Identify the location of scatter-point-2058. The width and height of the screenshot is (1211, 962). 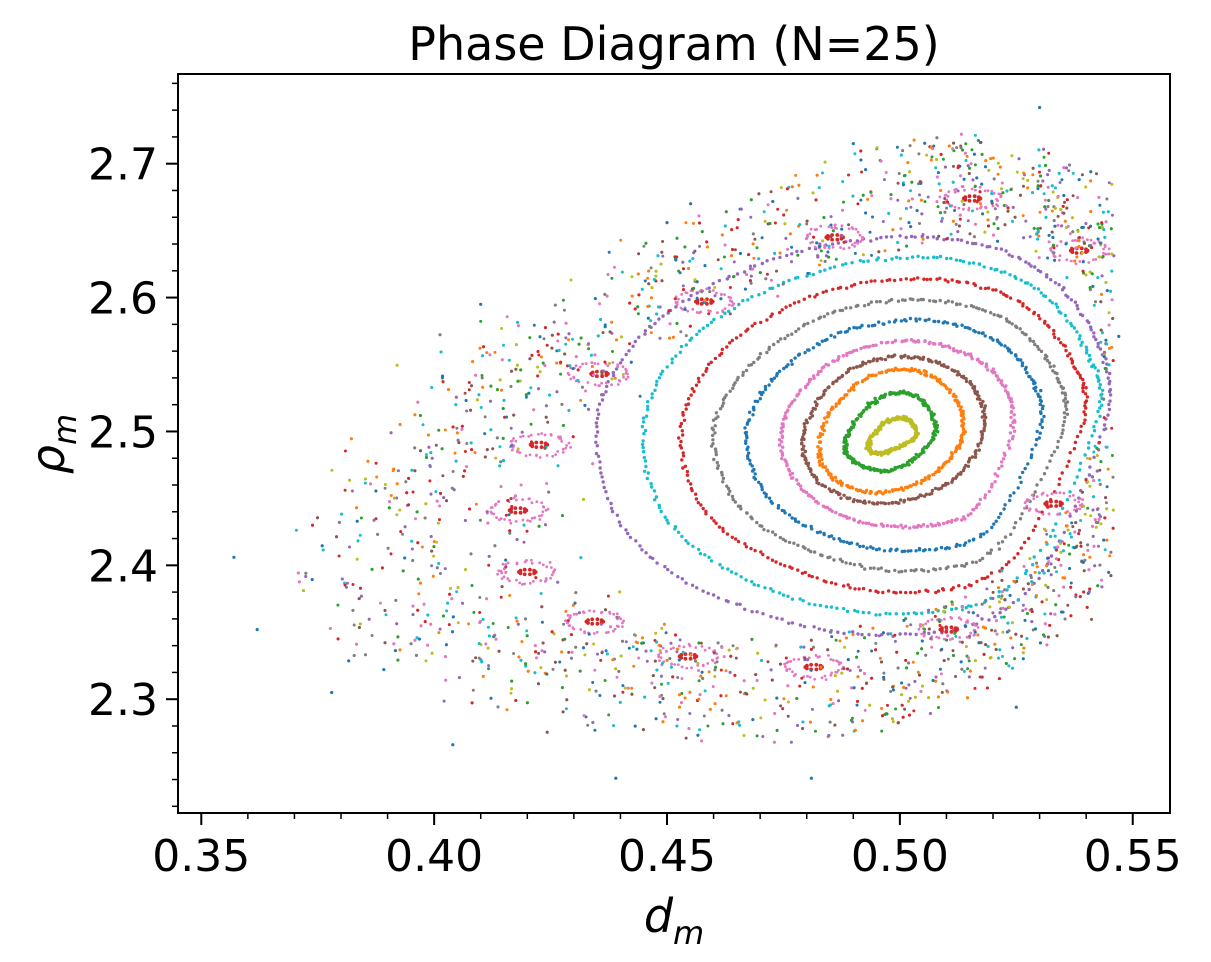
(1014, 558).